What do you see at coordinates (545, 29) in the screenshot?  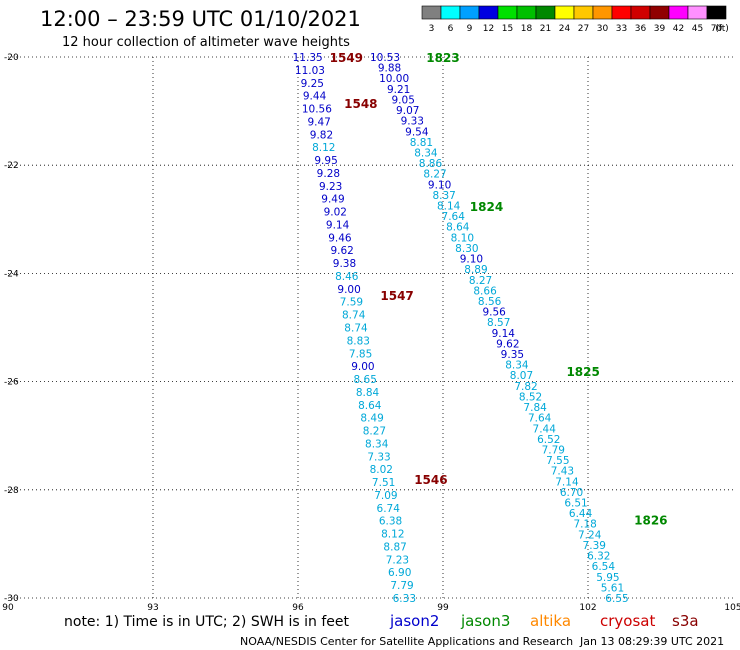 I see `colorbar-tick-label: 21` at bounding box center [545, 29].